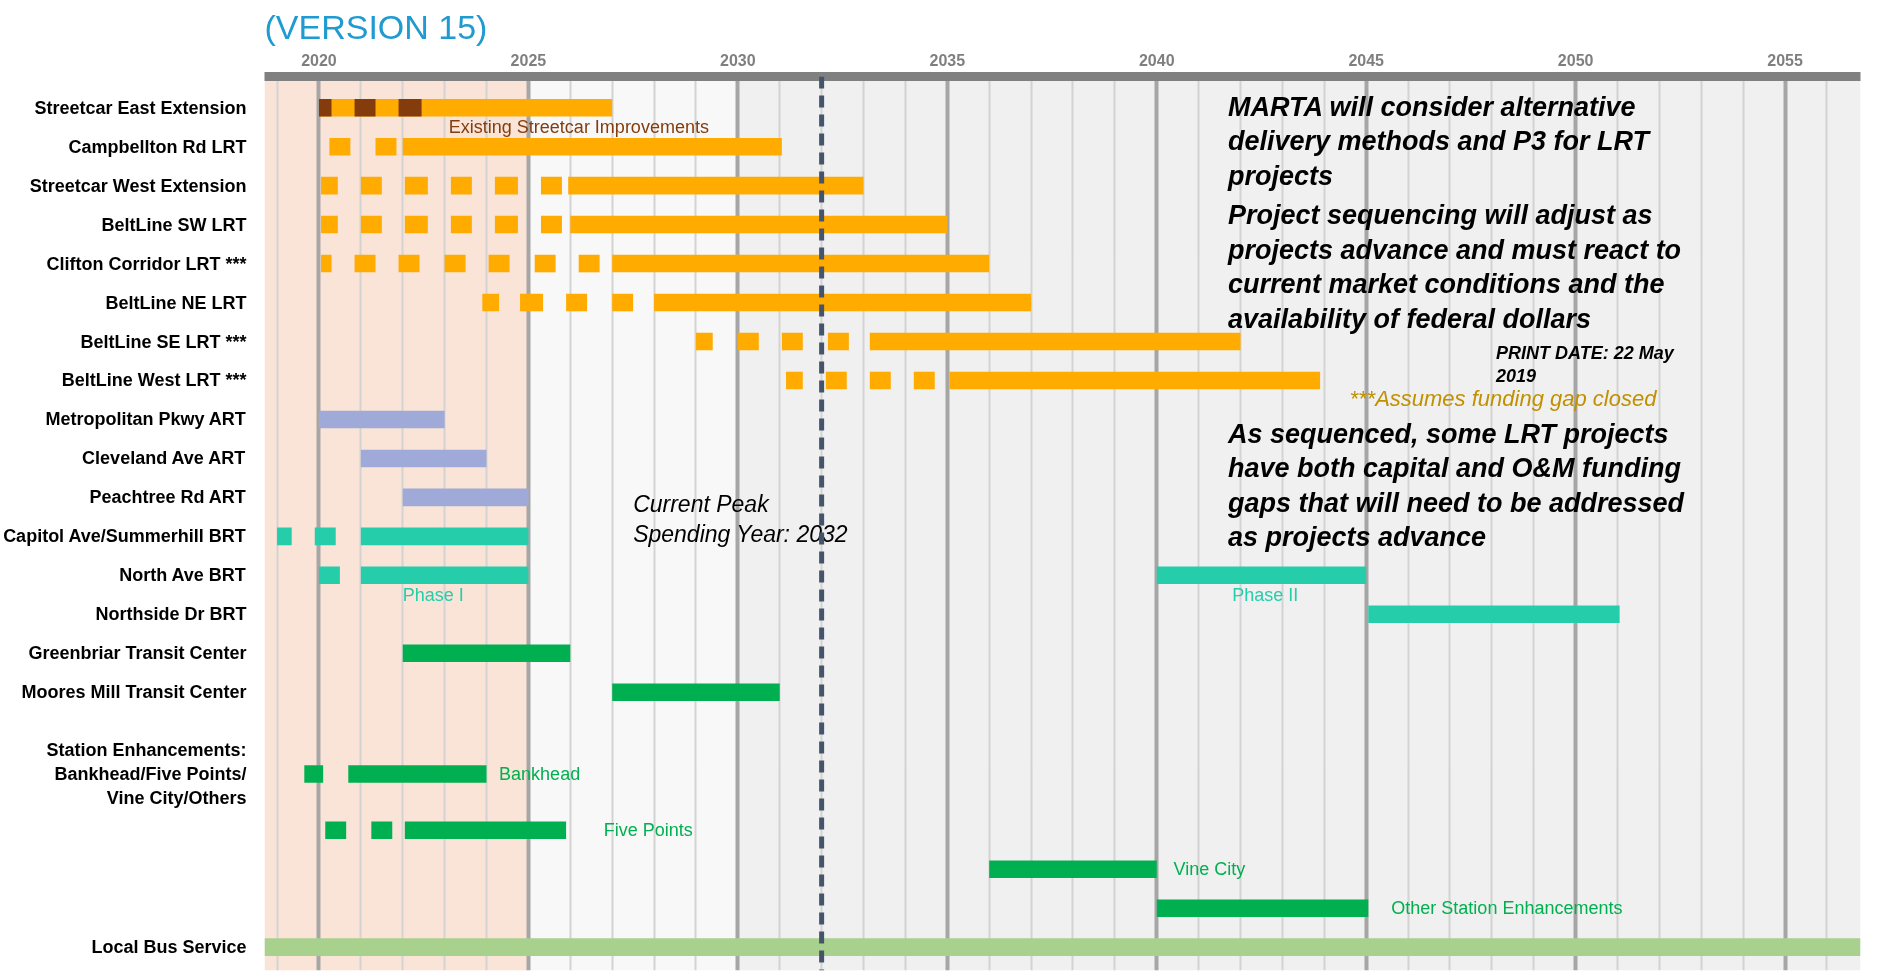 The width and height of the screenshot is (1883, 980). Describe the element at coordinates (1503, 398) in the screenshot. I see `annotation: ***Assumes funding gap closed` at that location.